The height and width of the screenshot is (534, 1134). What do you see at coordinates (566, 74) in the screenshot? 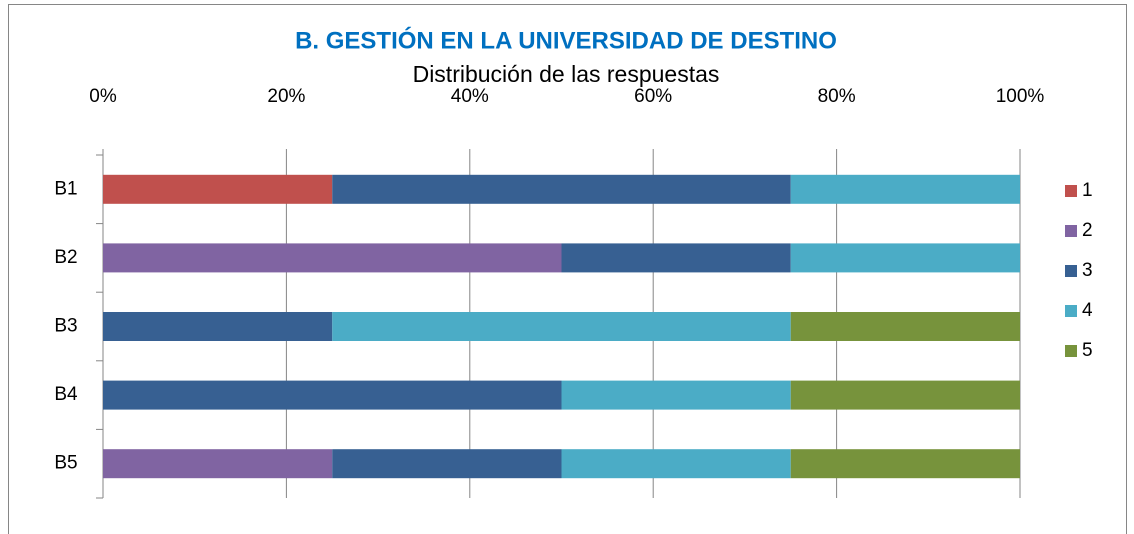
I see `chart-subtitle: Distribución de las respuestas` at bounding box center [566, 74].